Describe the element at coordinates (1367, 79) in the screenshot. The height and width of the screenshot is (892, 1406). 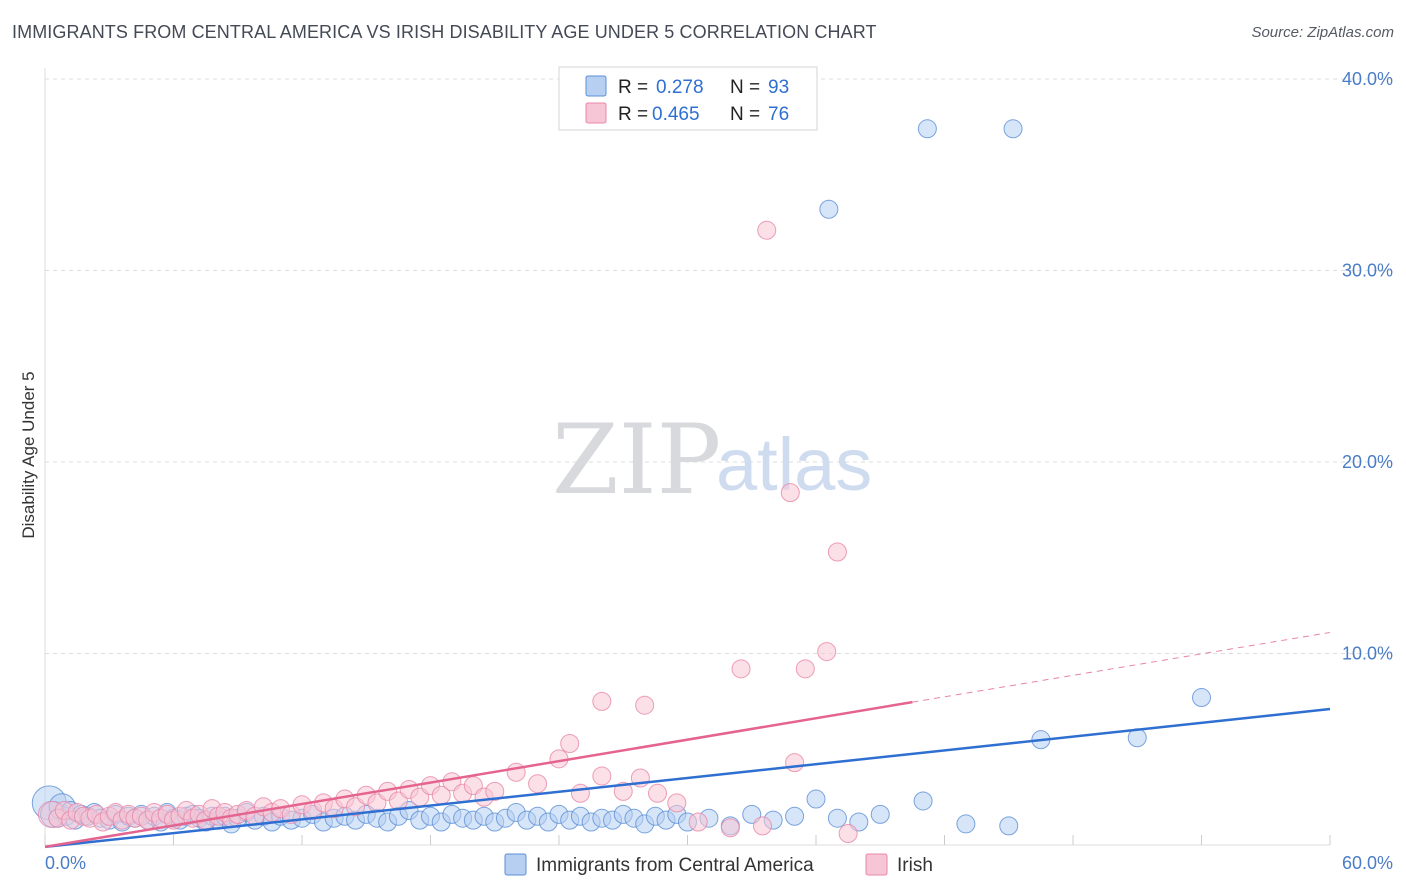
I see `y-tick-label: 40.0%` at that location.